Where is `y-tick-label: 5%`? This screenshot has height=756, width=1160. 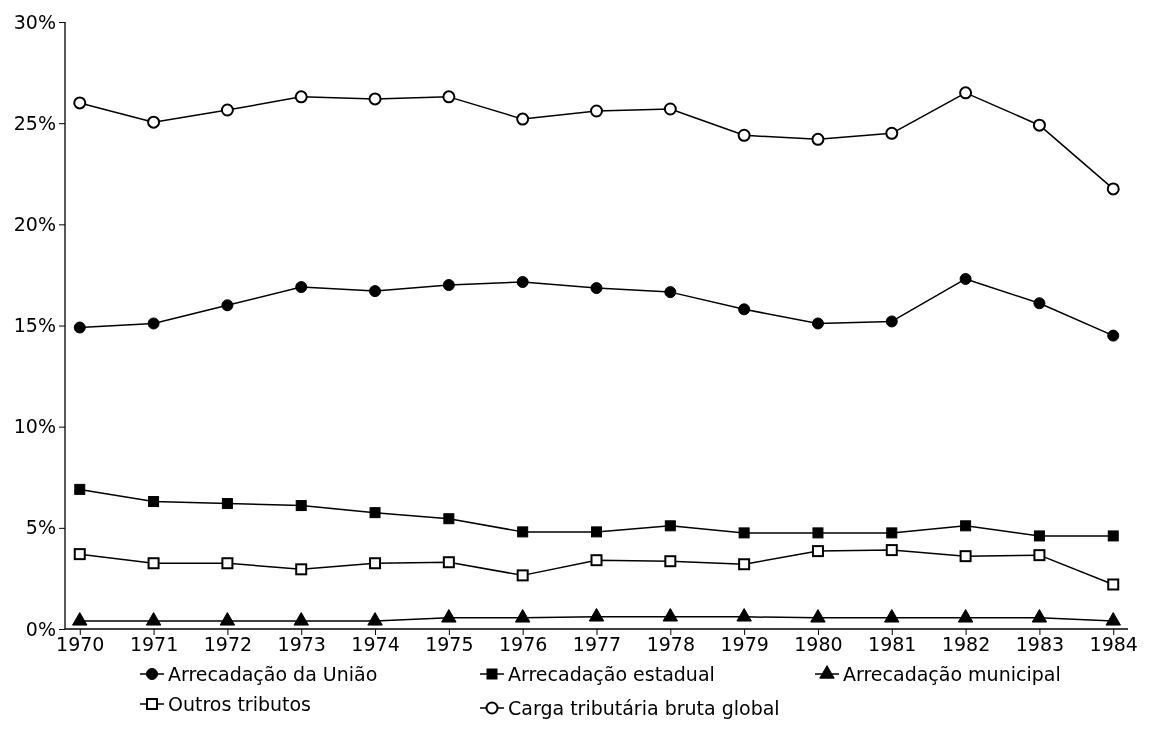
y-tick-label: 5% is located at coordinates (40, 527).